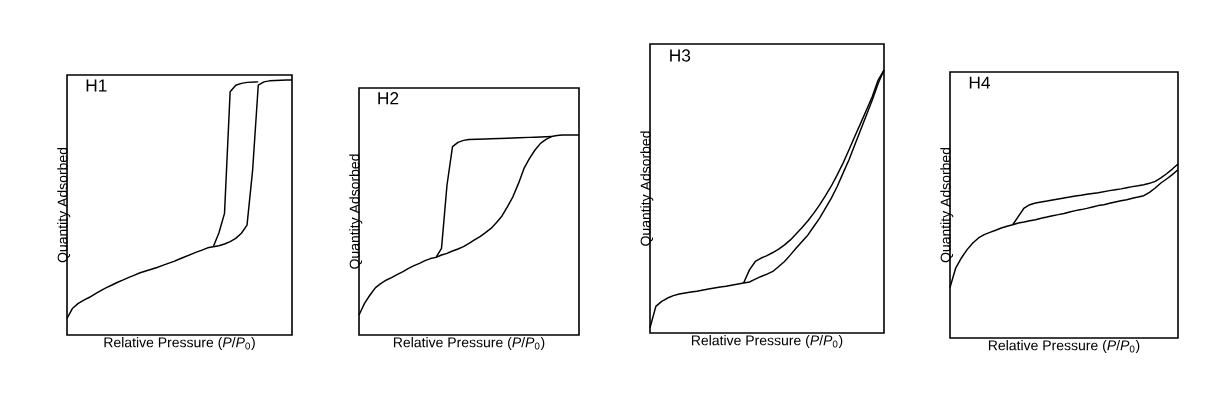 The image size is (1210, 402). Describe the element at coordinates (680, 55) in the screenshot. I see `chart-title: H3` at that location.